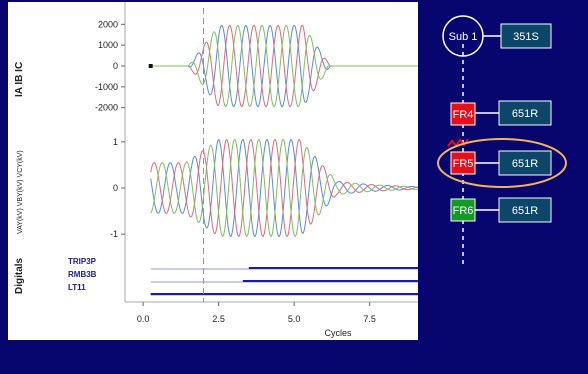  I want to click on feeder-fr5: FR5 651R, so click(501, 163).